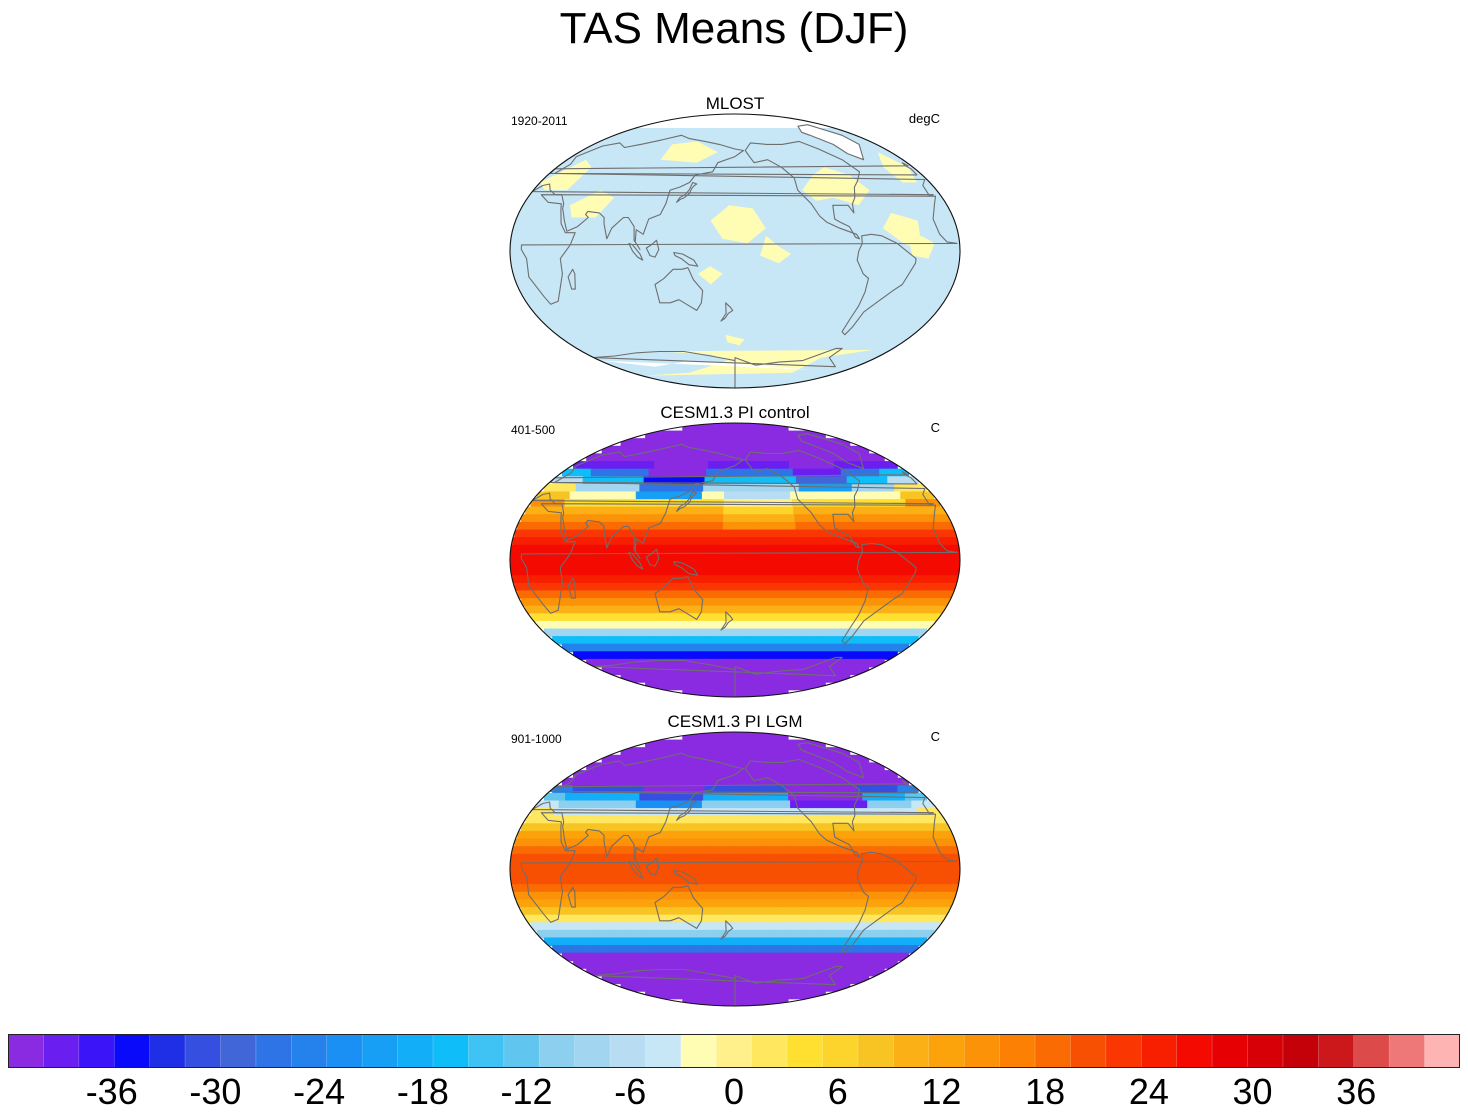 The height and width of the screenshot is (1116, 1468). What do you see at coordinates (1148, 1091) in the screenshot?
I see `colorbar-tick-label: 24` at bounding box center [1148, 1091].